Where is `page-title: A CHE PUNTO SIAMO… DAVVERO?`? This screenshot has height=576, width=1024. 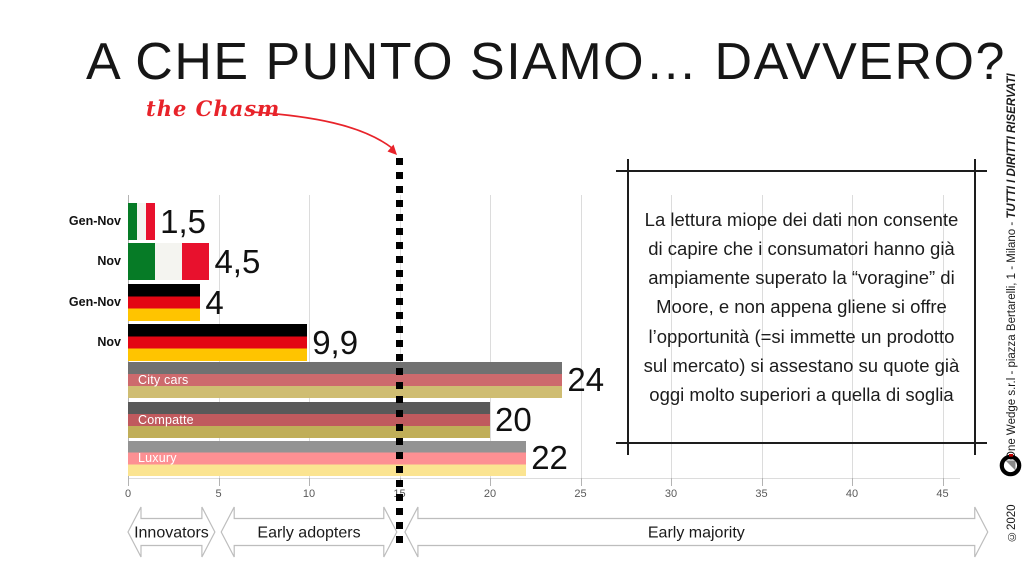 page-title: A CHE PUNTO SIAMO… DAVVERO? is located at coordinates (546, 62).